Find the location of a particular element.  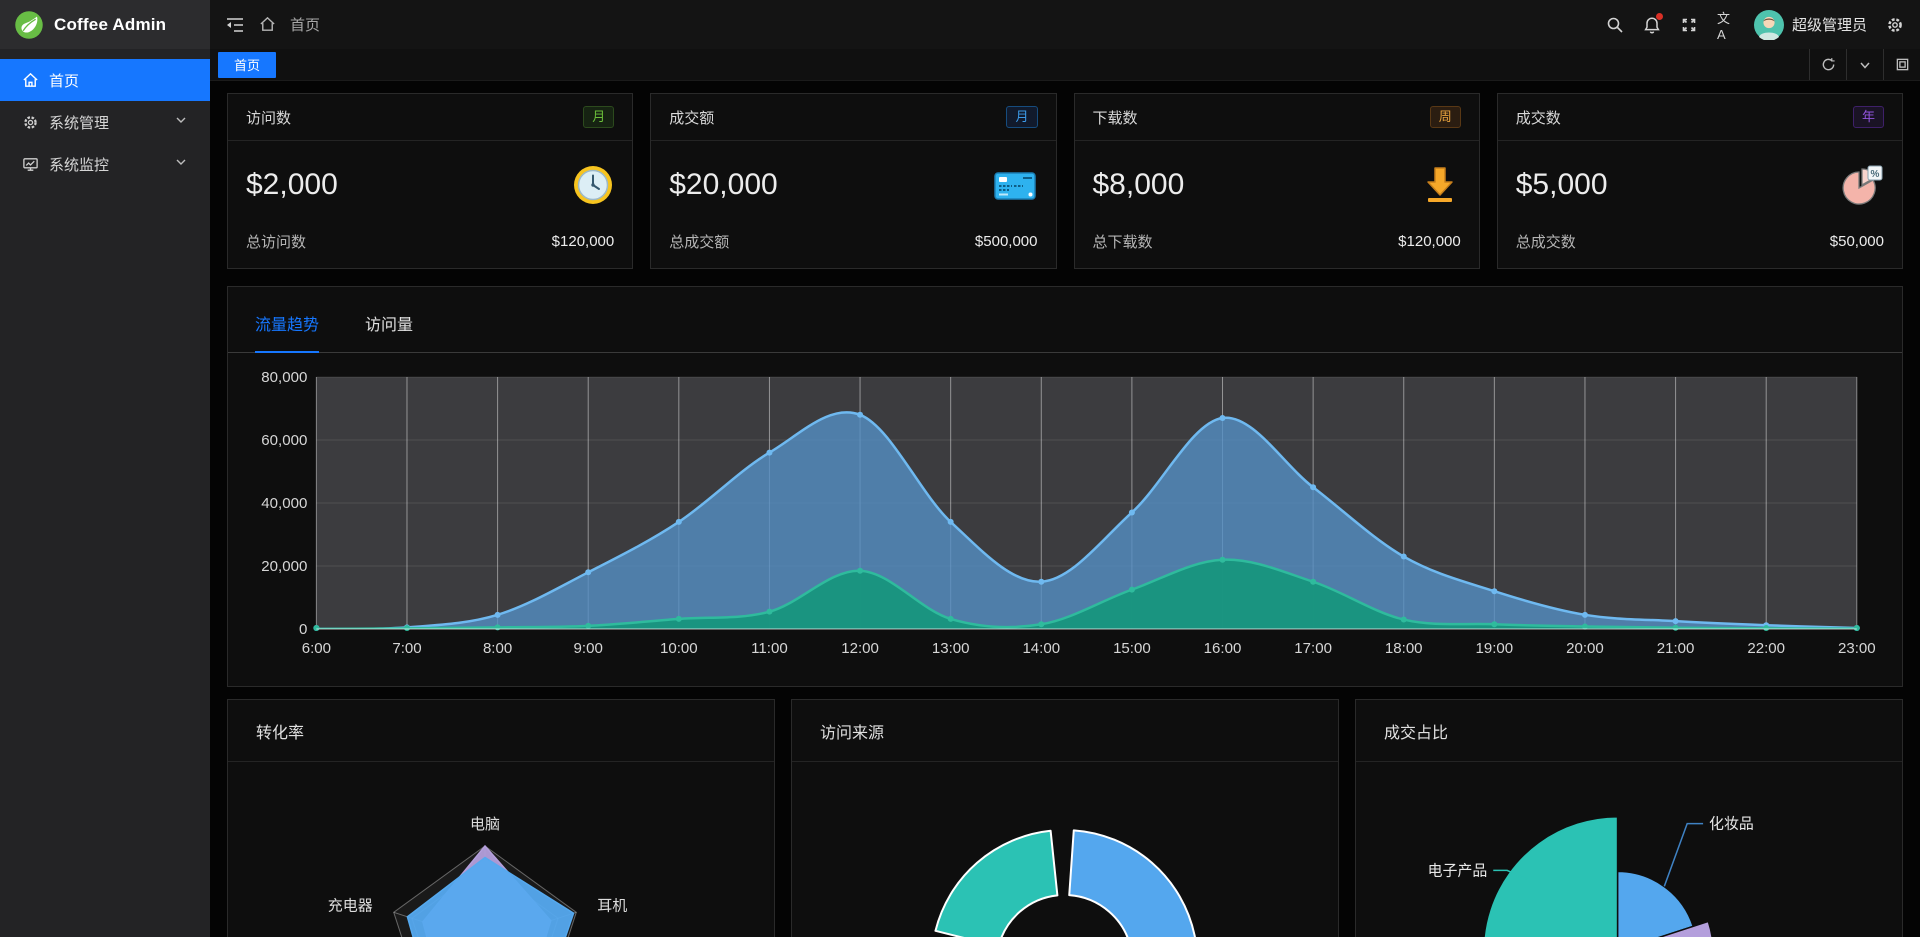

pie-icon: % is located at coordinates (1862, 185).